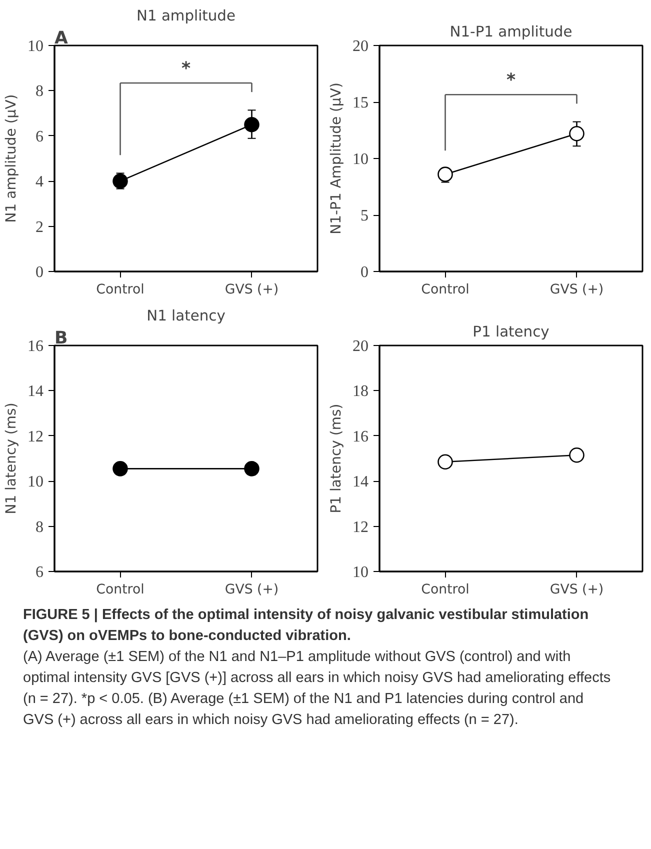 Image resolution: width=651 pixels, height=849 pixels. I want to click on text: (A) Average (±1 SEM) of the N1 and N1–P1 amplitude without GVS (control) and with optimal intensity GVS [GVS (+)] across all ears in which noisy GVS had ameliorating effects (n = 27). *p < 0.05. (B) Average (±1 SEM) of the N1 and P1 latencies during control and GVS (+) across all ears in which noisy GVS had ameliorating effects (n = 27)., so click(317, 688).